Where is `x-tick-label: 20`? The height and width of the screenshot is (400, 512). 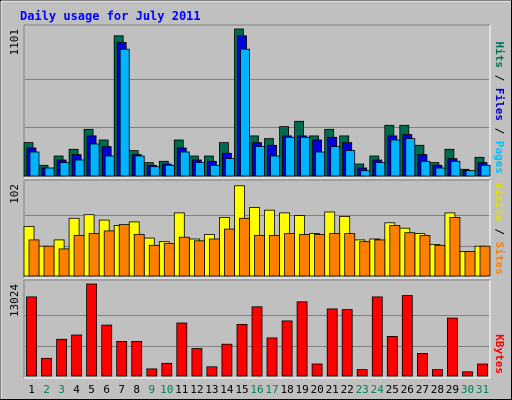
x-tick-label: 20 is located at coordinates (316, 389).